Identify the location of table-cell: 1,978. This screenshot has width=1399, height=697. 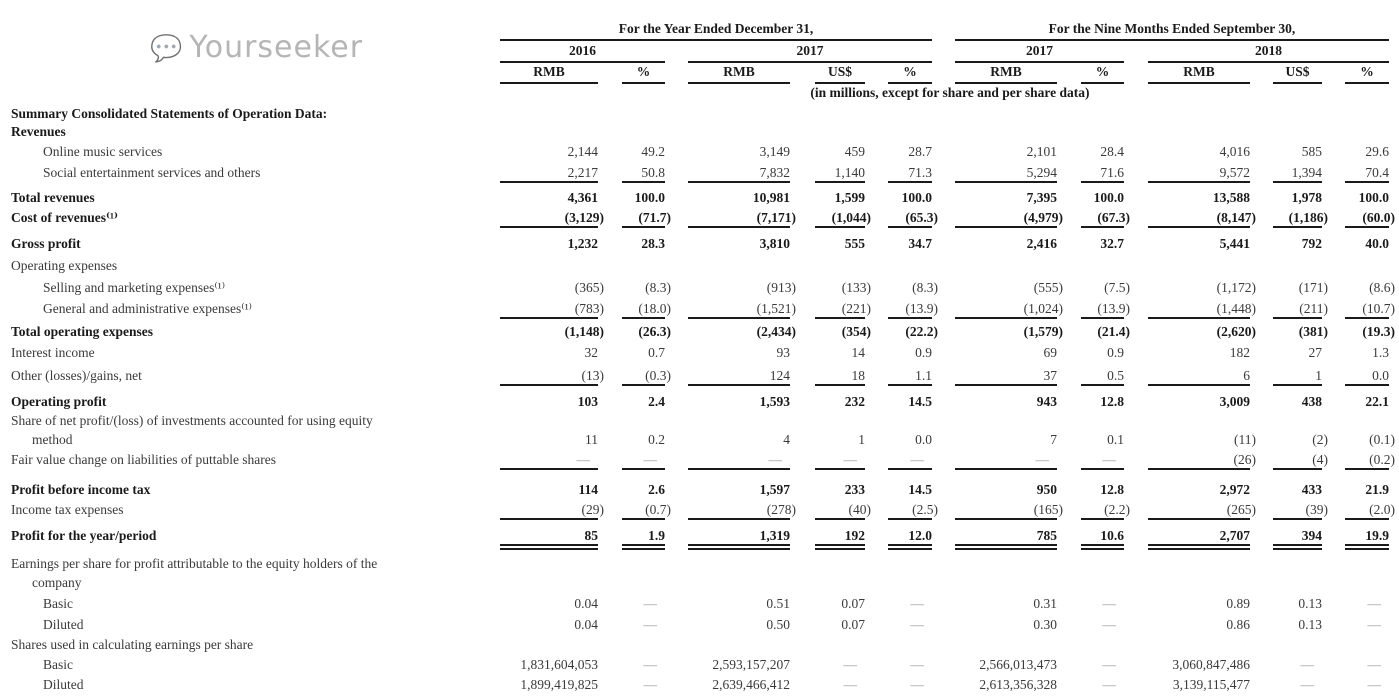
(1306, 197).